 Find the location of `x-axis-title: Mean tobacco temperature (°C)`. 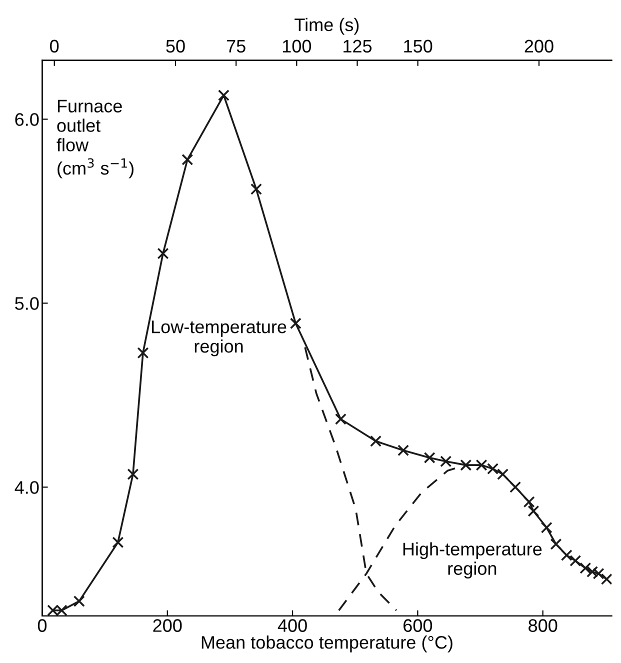

x-axis-title: Mean tobacco temperature (°C) is located at coordinates (327, 644).